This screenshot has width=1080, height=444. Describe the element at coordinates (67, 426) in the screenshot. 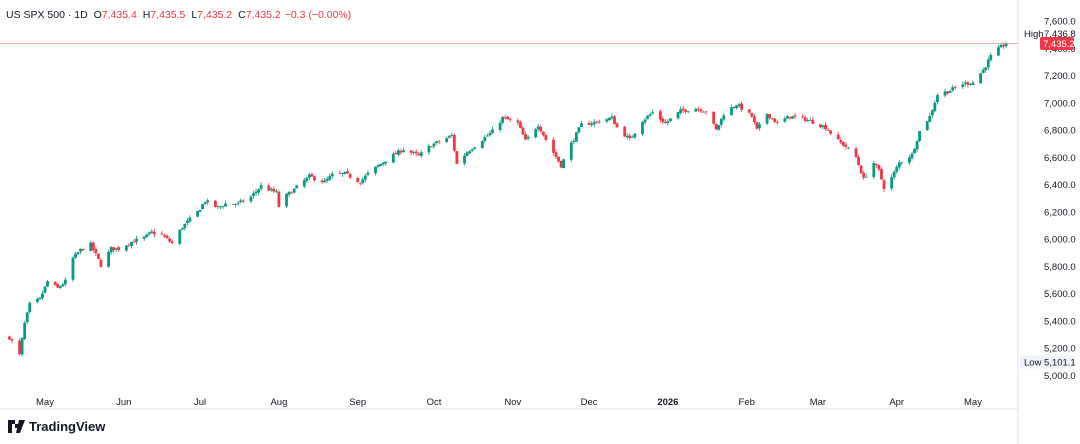

I see `logo-text: TradingView` at that location.